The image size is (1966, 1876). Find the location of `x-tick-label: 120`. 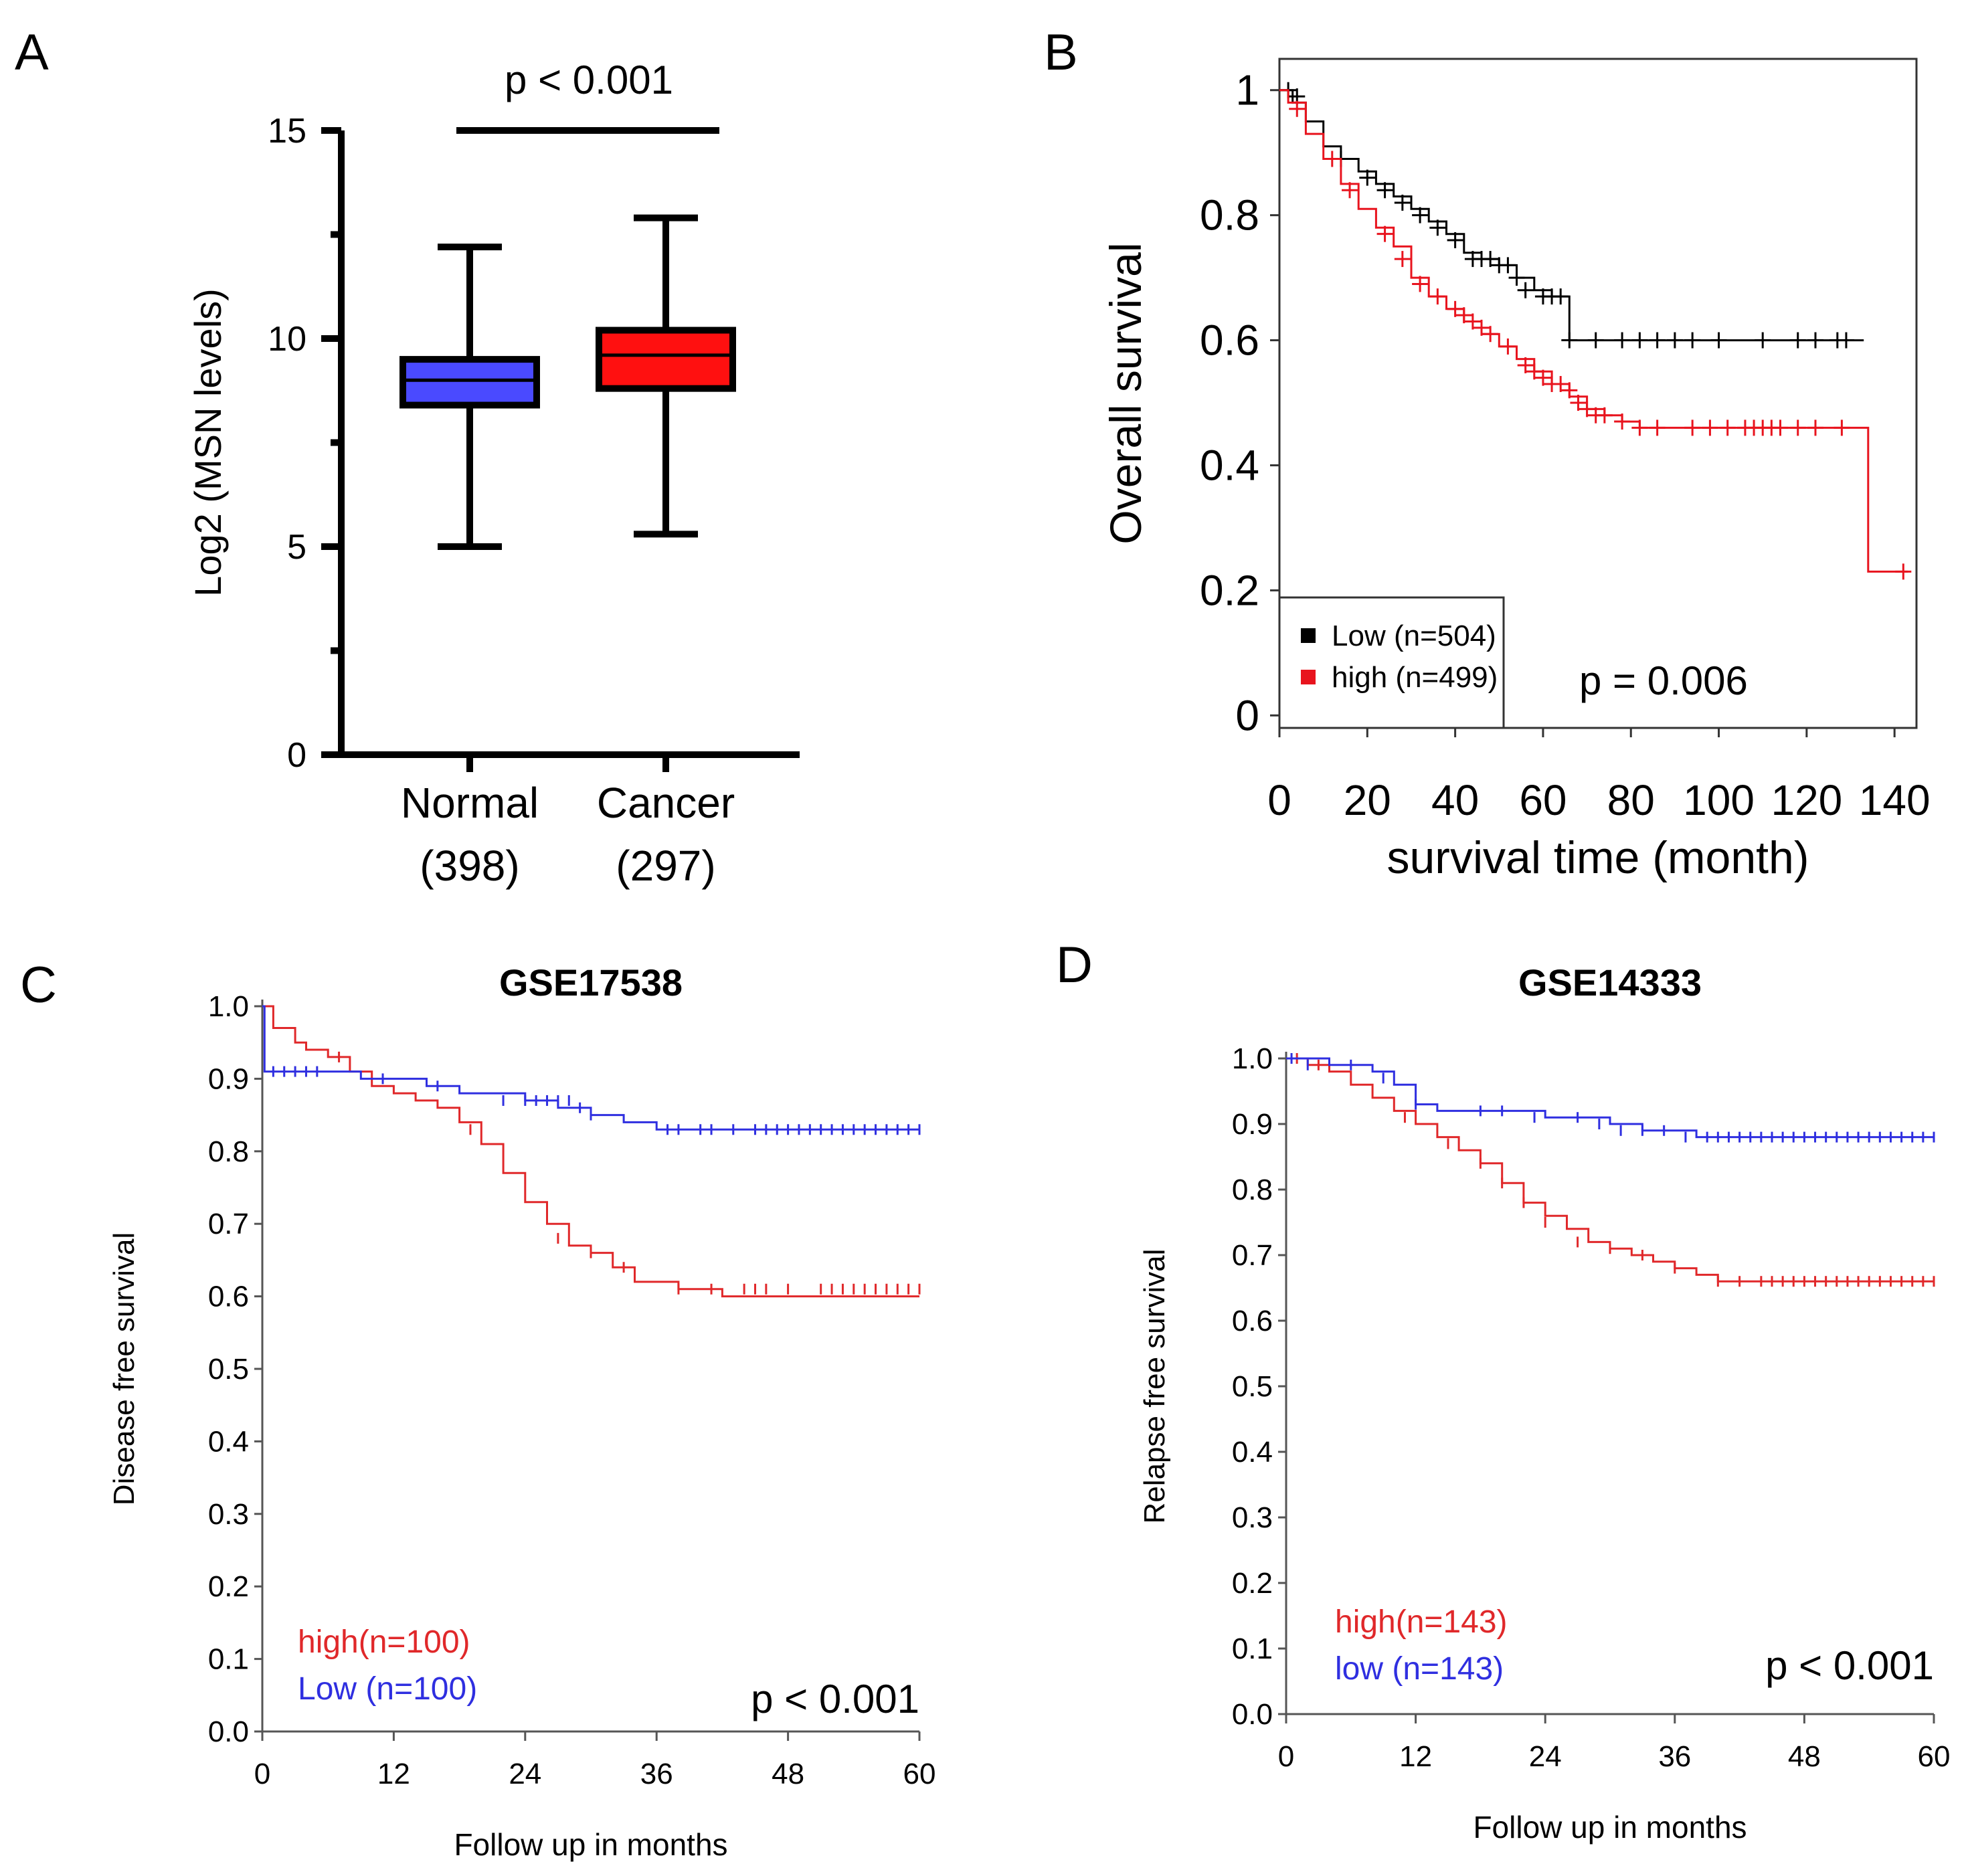

x-tick-label: 120 is located at coordinates (1806, 800).